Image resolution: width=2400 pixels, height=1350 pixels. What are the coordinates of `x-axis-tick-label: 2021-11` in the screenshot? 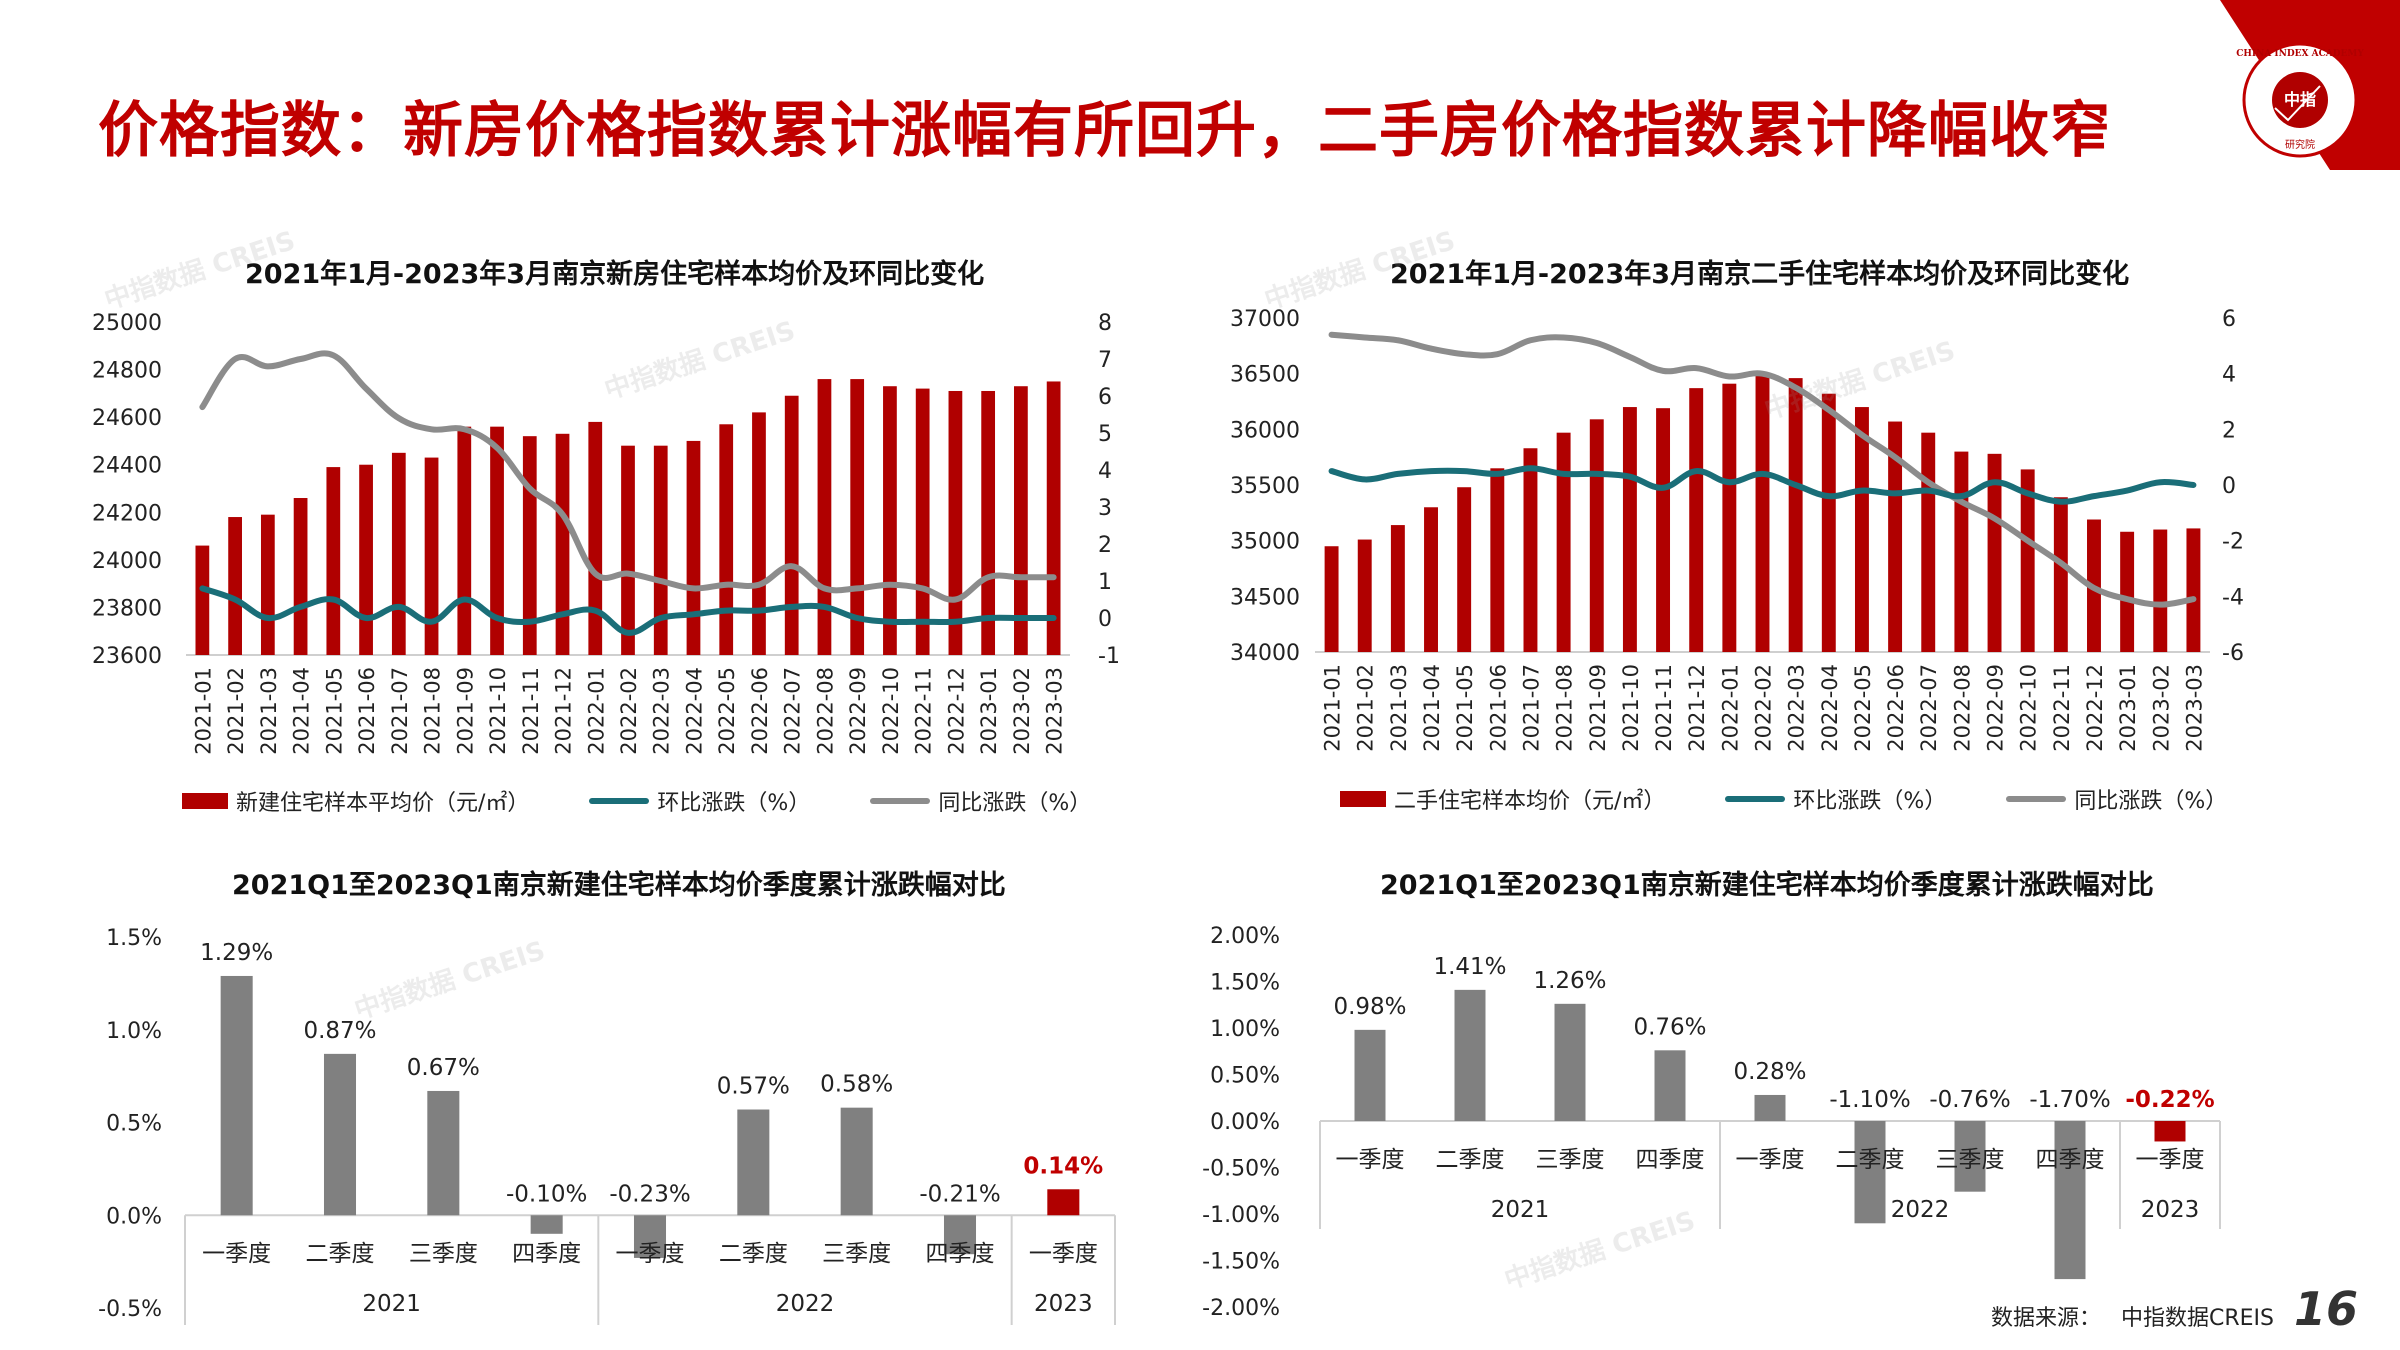 It's located at (531, 711).